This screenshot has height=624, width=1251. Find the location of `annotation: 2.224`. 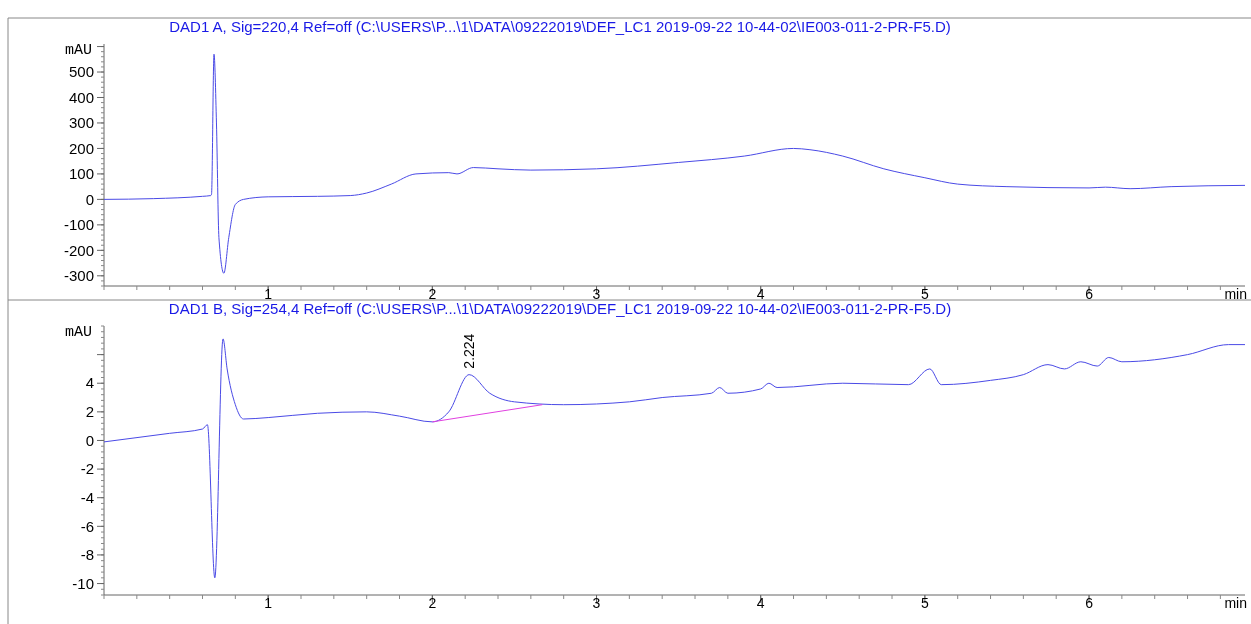

annotation: 2.224 is located at coordinates (469, 351).